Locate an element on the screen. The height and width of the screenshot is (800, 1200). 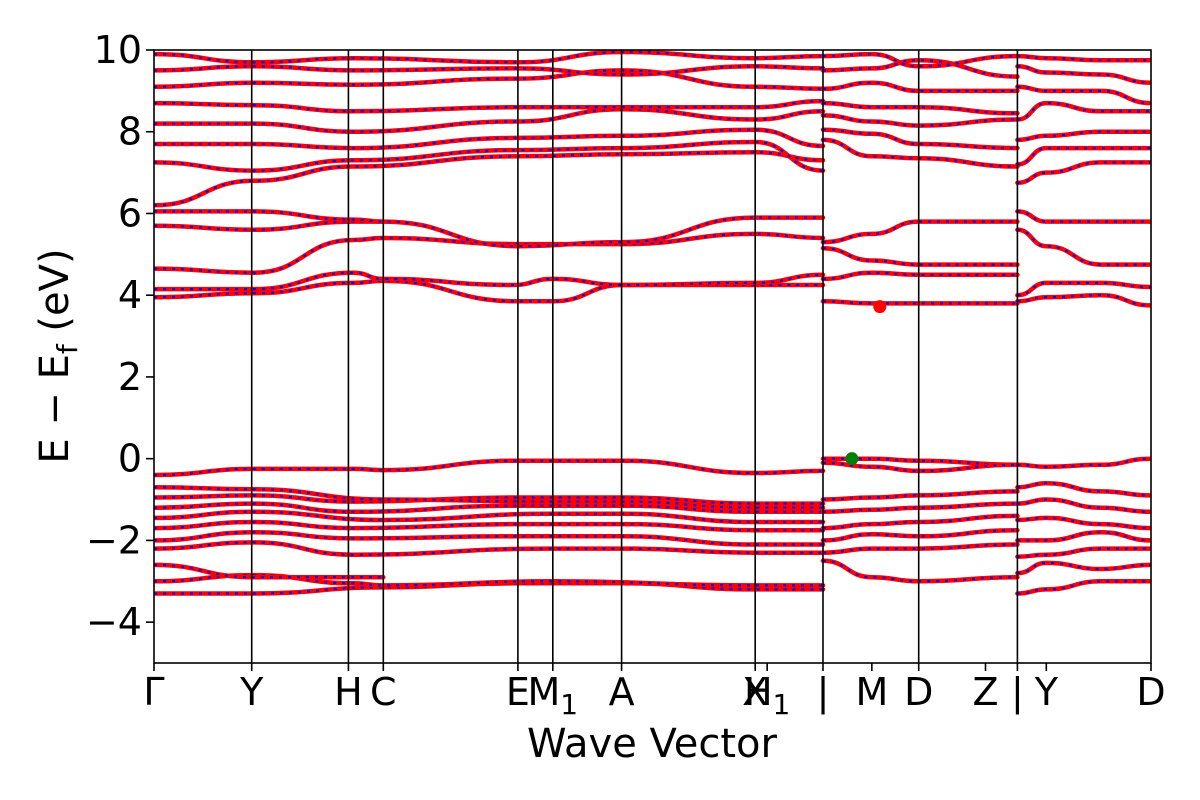
y-tick-label: 0 is located at coordinates (130, 459).